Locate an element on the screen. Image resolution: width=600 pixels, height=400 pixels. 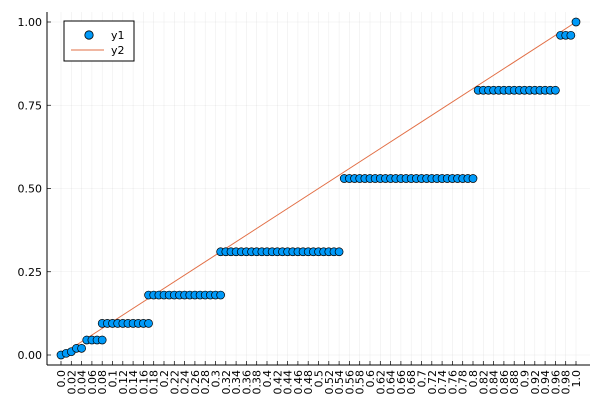
x-tick-label: 0.98 is located at coordinates (566, 382).